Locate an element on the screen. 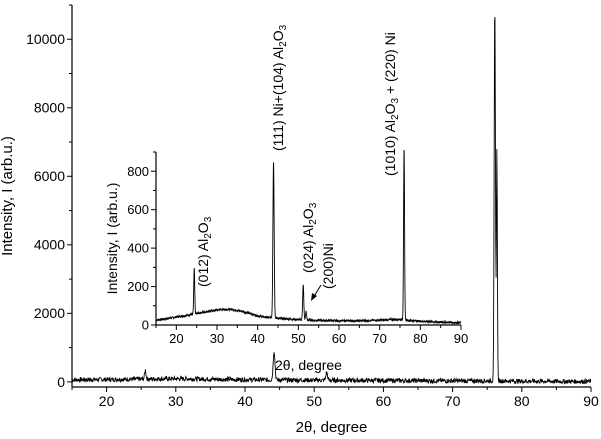 The height and width of the screenshot is (439, 601). inset-x-tick-label: 60 is located at coordinates (339, 338).